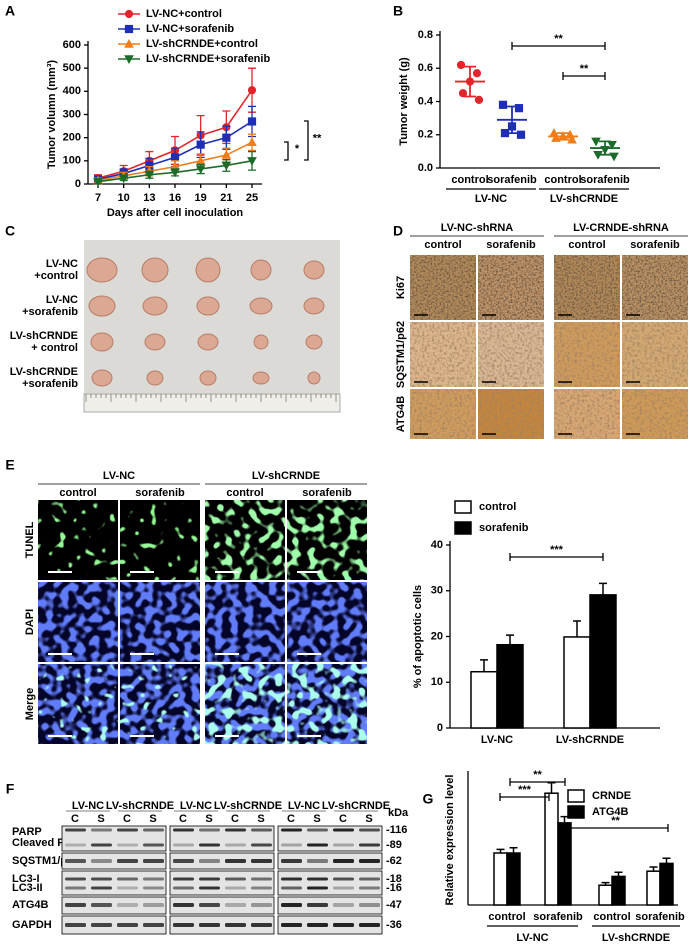 This screenshot has height=945, width=700. Describe the element at coordinates (610, 812) in the screenshot. I see `legend-label: ATG4B` at that location.